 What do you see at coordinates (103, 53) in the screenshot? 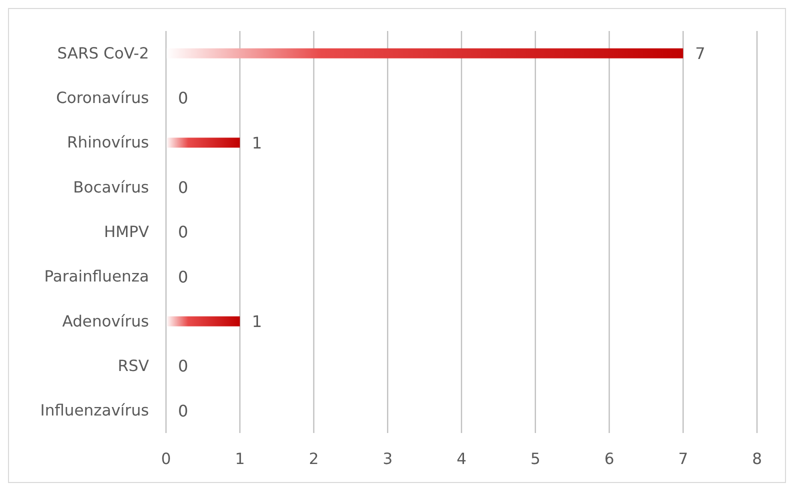
I see `y-tick-label: SARS CoV-2` at bounding box center [103, 53].